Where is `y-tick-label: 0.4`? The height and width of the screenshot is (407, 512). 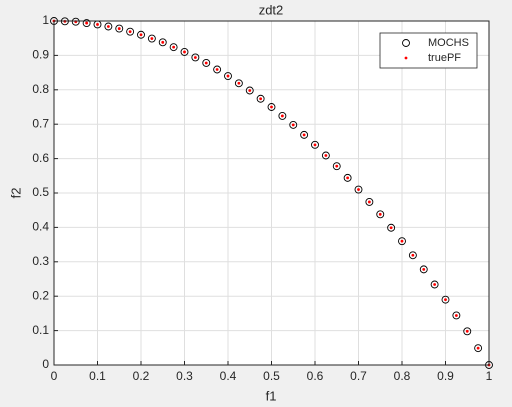 y-tick-label: 0.4 is located at coordinates (40, 227).